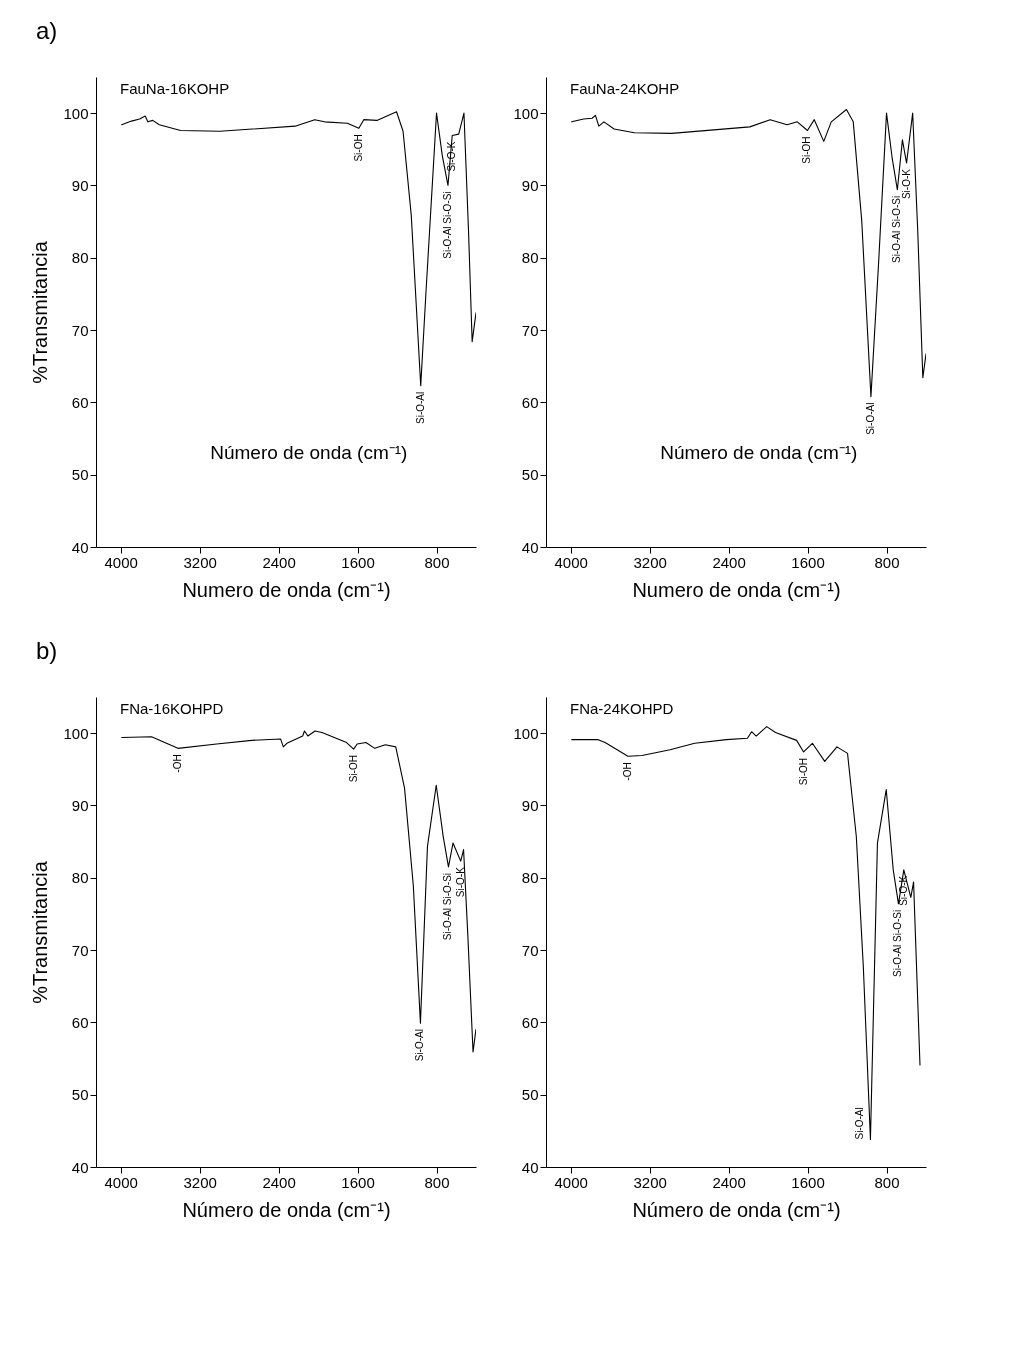 The image size is (1016, 1366). What do you see at coordinates (622, 708) in the screenshot?
I see `chart-subtitle: FNa-24KOHPD` at bounding box center [622, 708].